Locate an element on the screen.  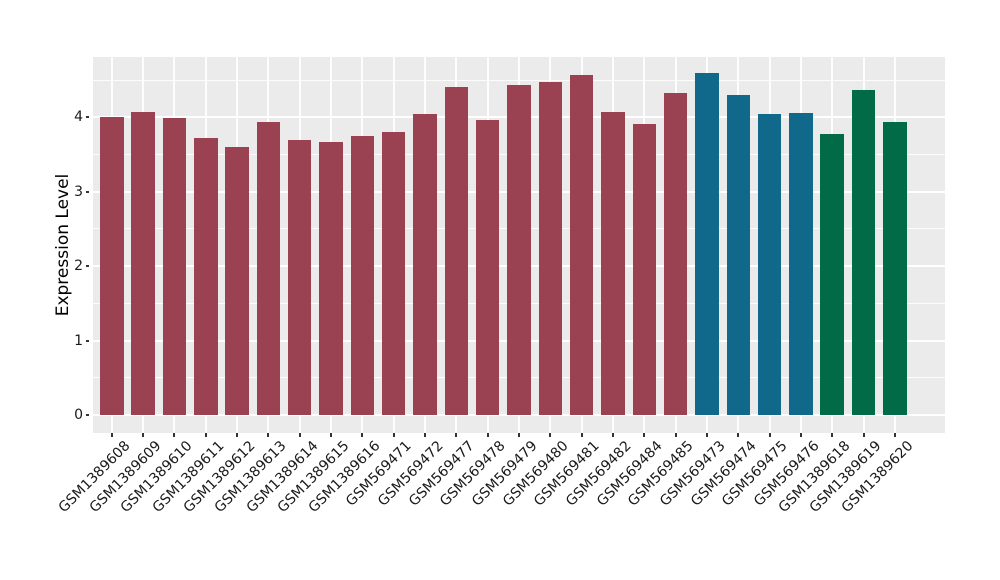
bar-GSM1389610 is located at coordinates (174, 267).